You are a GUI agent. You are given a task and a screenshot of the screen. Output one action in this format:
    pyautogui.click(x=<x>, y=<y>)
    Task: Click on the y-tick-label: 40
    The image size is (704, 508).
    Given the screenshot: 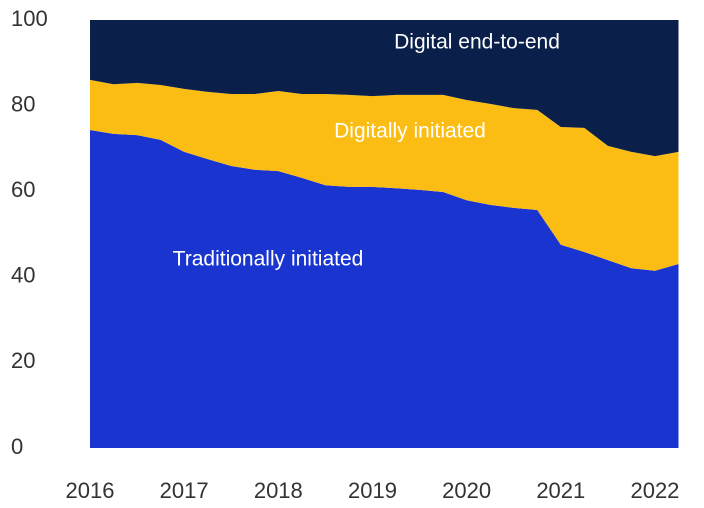 What is the action you would take?
    pyautogui.click(x=23, y=275)
    